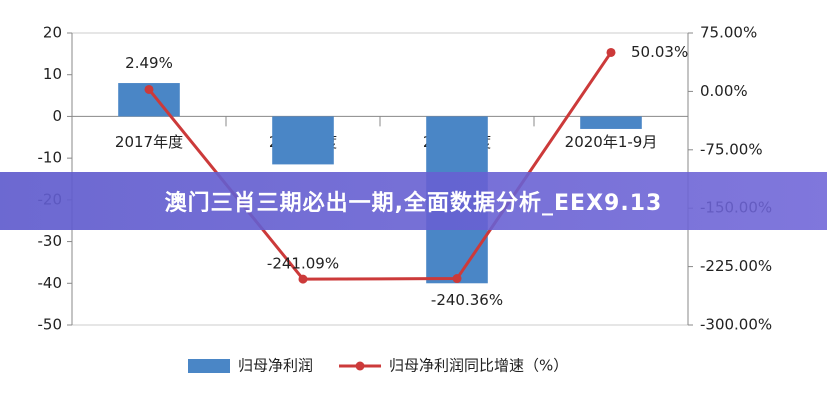 This screenshot has height=400, width=827. What do you see at coordinates (50, 241) in the screenshot?
I see `y-tick-label: -30` at bounding box center [50, 241].